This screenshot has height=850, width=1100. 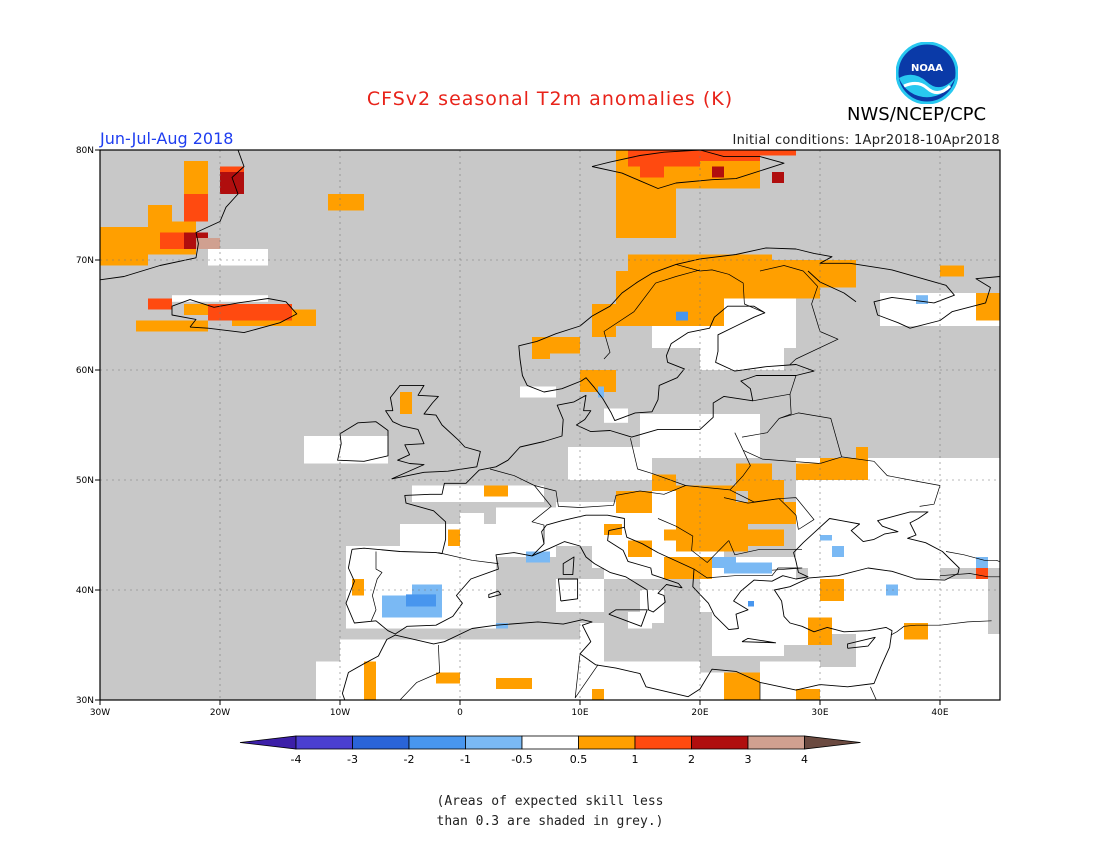 I want to click on lat-tick-label: 60N, so click(x=85, y=371).